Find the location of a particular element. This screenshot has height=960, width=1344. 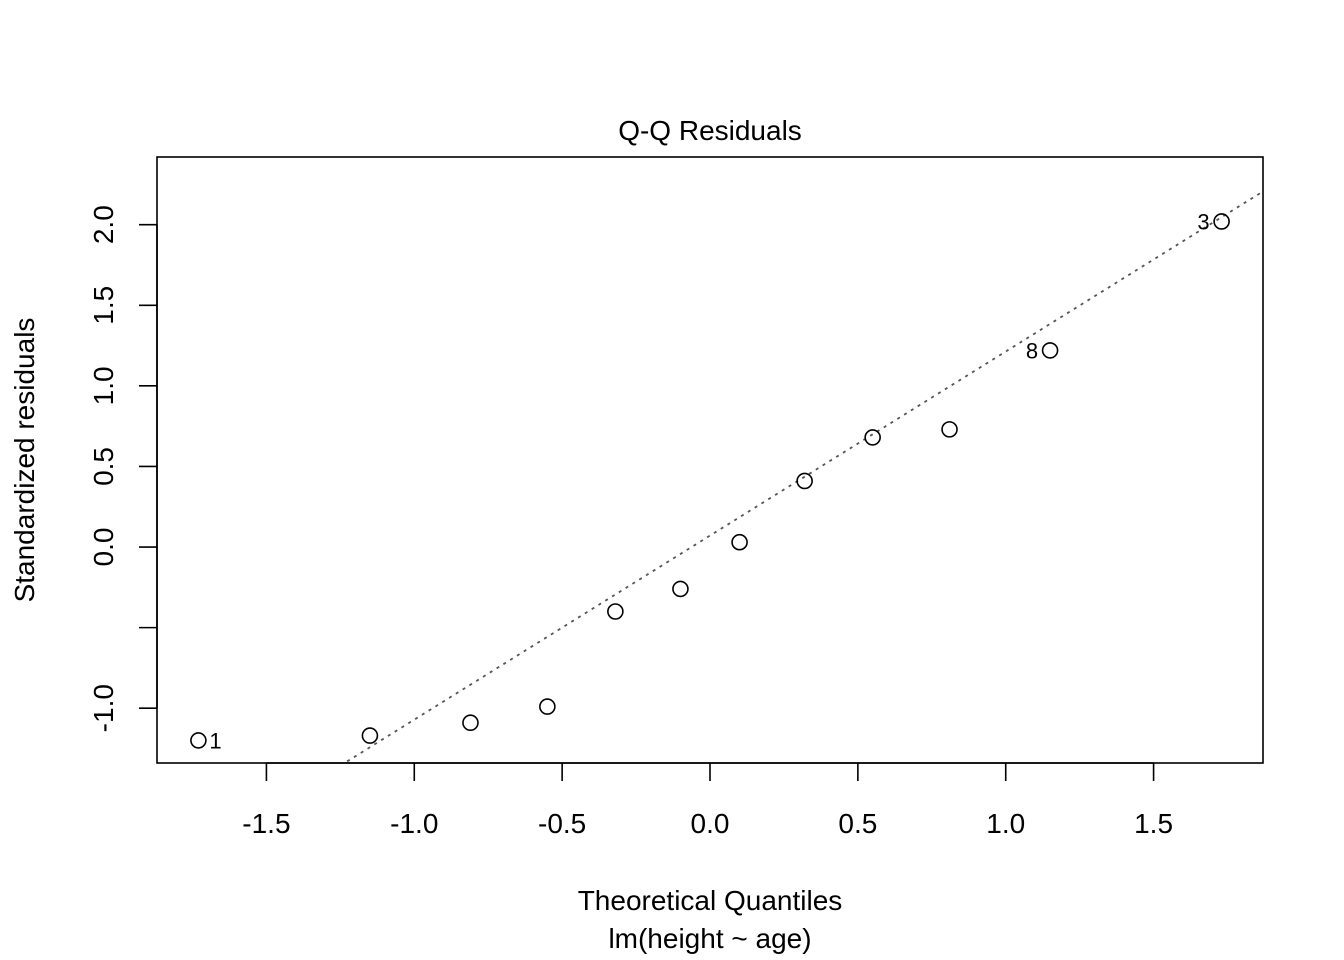

y-tick-label: 0.0 is located at coordinates (103, 547).